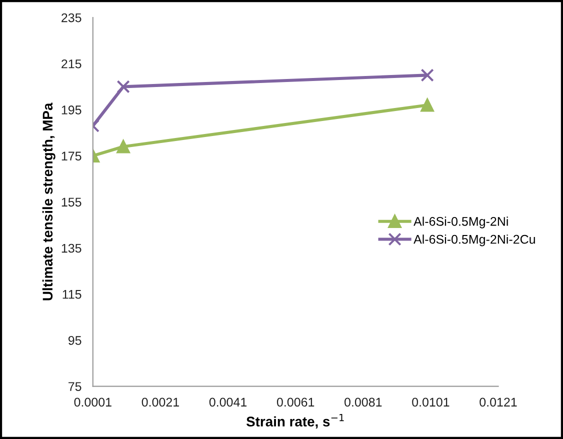  What do you see at coordinates (474, 240) in the screenshot?
I see `legend-label: Al-6Si-0.5Mg-2Ni-2Cu` at bounding box center [474, 240].